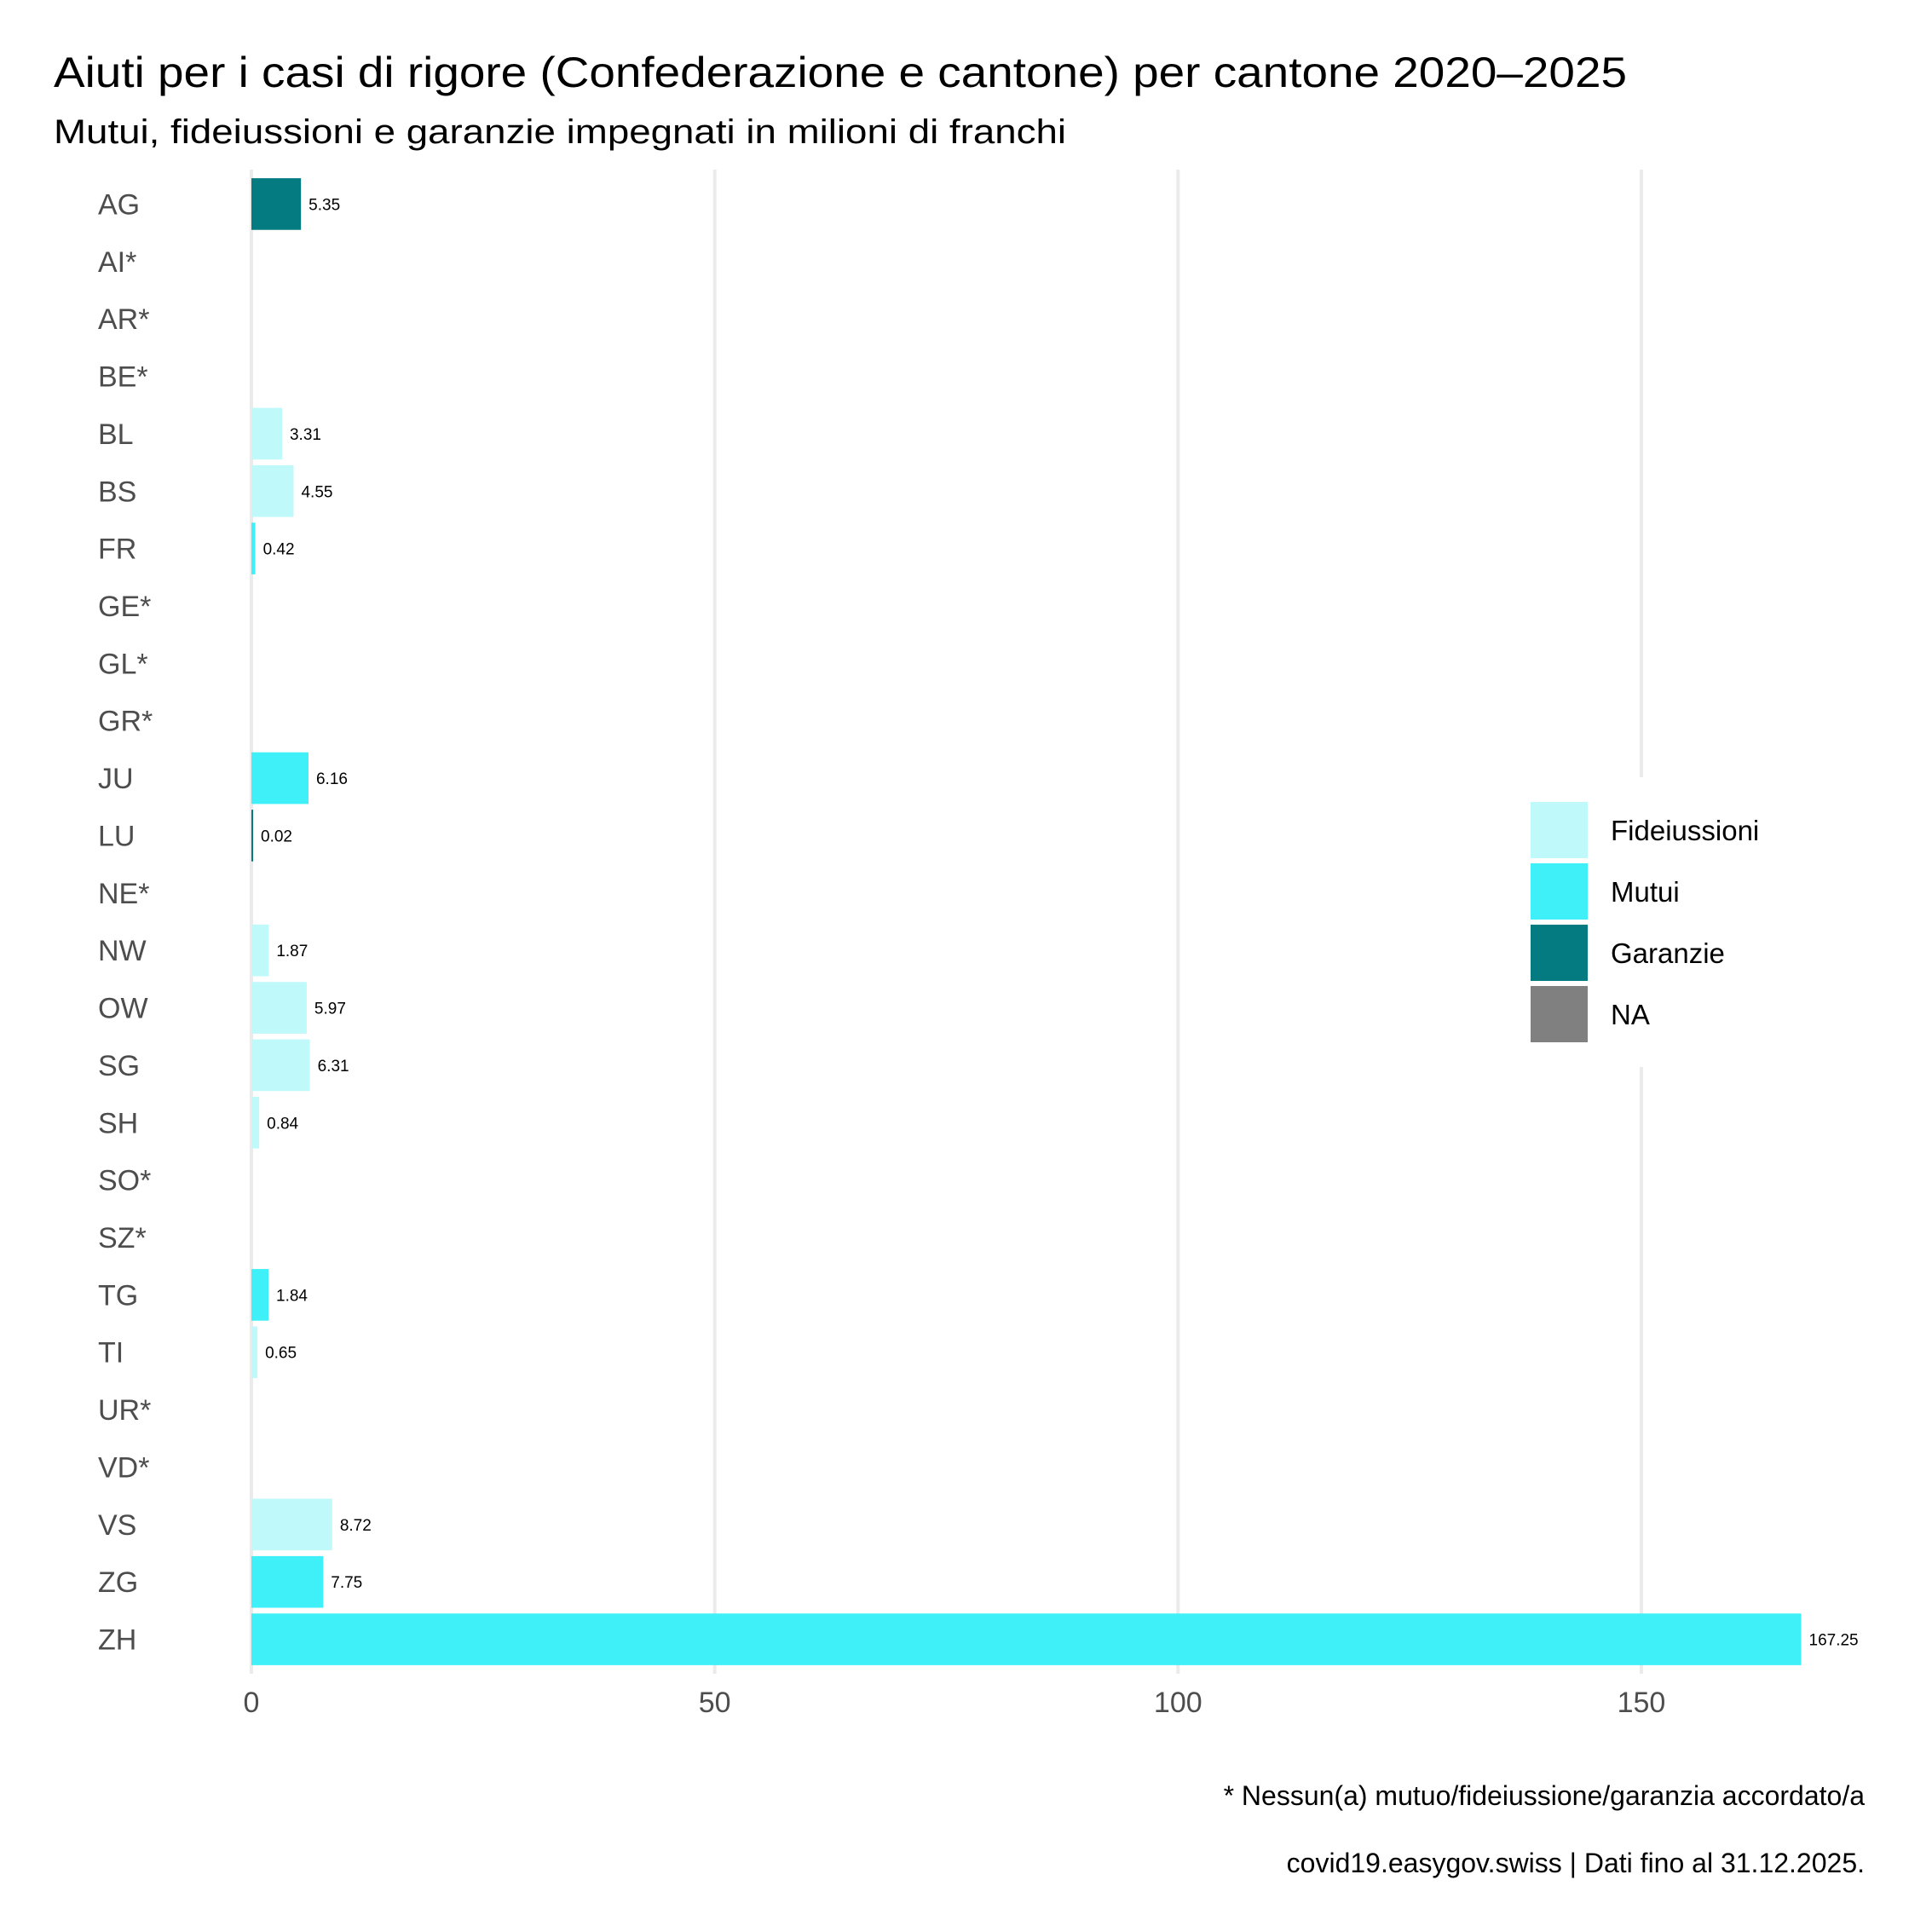 The height and width of the screenshot is (1932, 1932). Describe the element at coordinates (260, 1295) in the screenshot. I see `bar-tg` at that location.